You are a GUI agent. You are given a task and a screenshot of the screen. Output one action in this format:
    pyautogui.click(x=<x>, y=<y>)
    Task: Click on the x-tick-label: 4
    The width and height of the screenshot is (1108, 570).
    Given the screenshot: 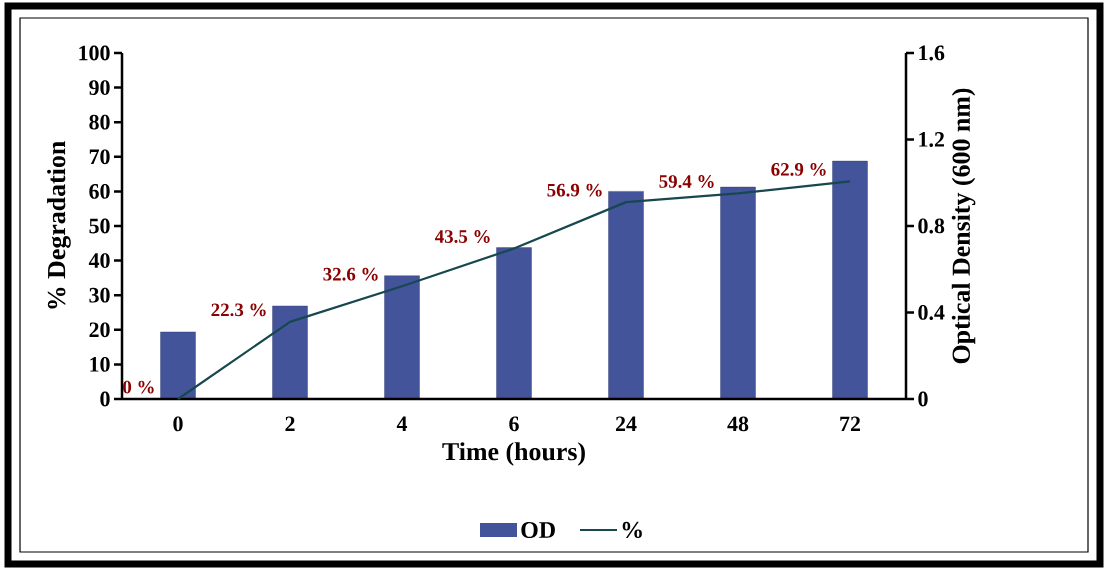 What is the action you would take?
    pyautogui.click(x=402, y=423)
    